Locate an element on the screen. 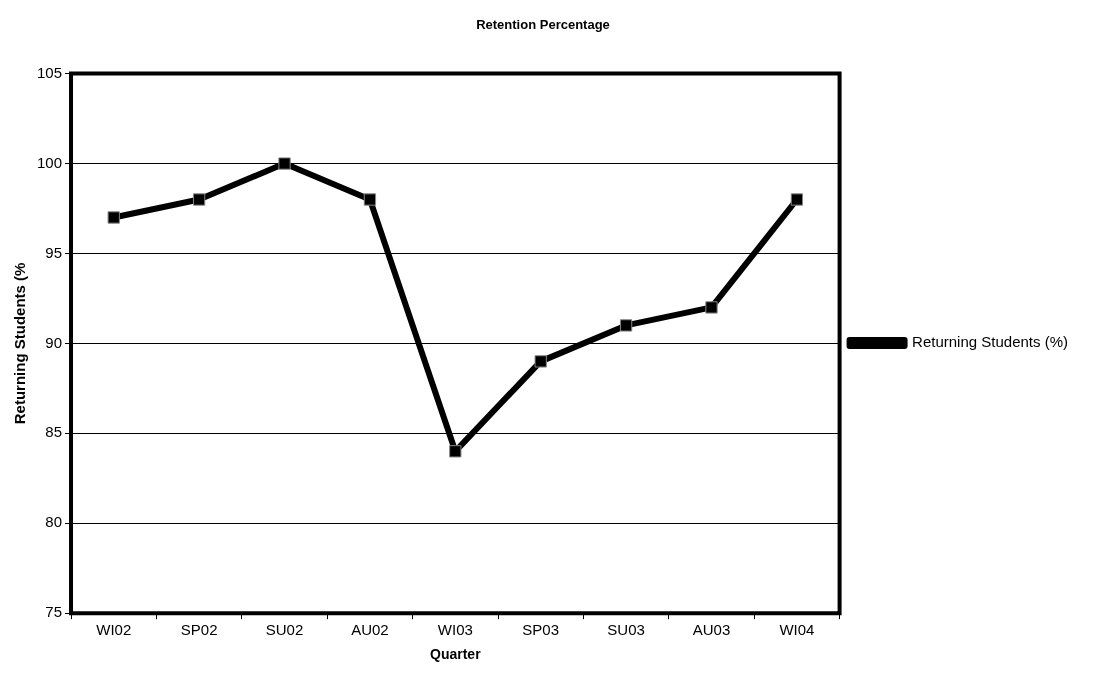  y-tick-label: 75 is located at coordinates (54, 612).